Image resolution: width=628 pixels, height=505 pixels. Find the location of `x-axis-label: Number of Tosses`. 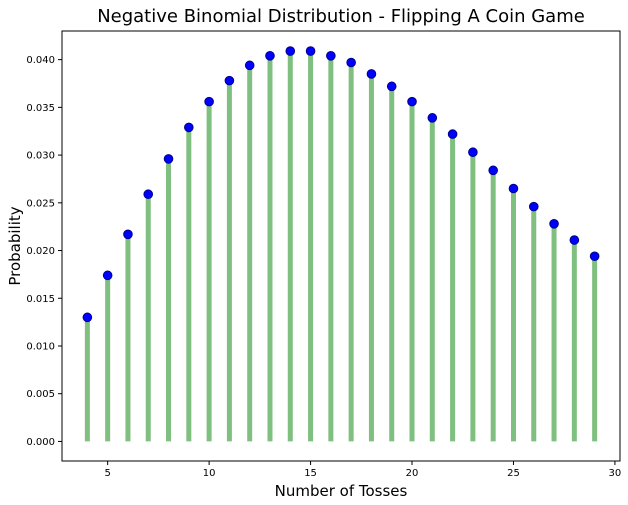

x-axis-label: Number of Tosses is located at coordinates (341, 491).